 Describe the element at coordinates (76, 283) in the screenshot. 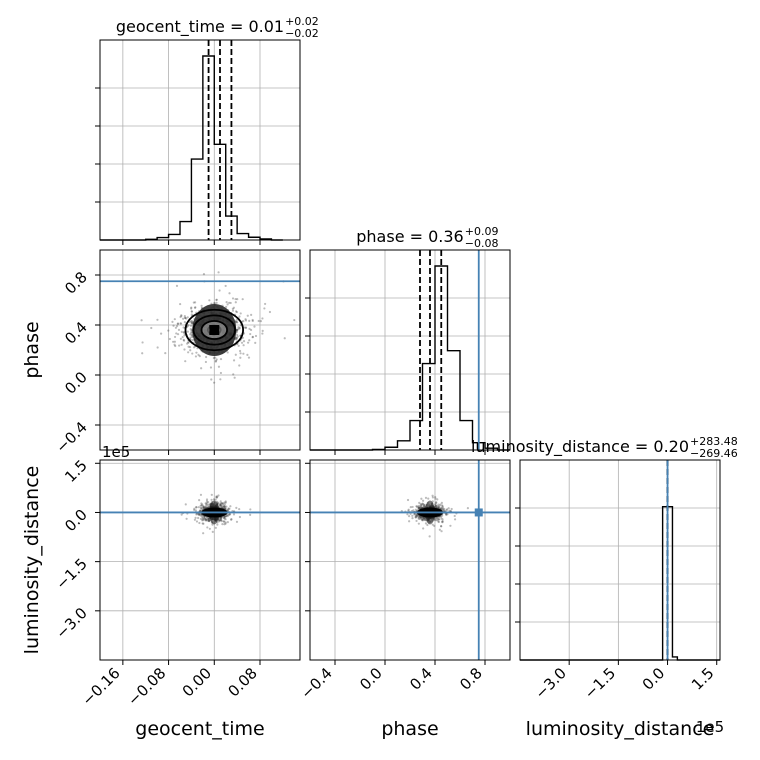

I see `y-tick-label: 0.8` at that location.